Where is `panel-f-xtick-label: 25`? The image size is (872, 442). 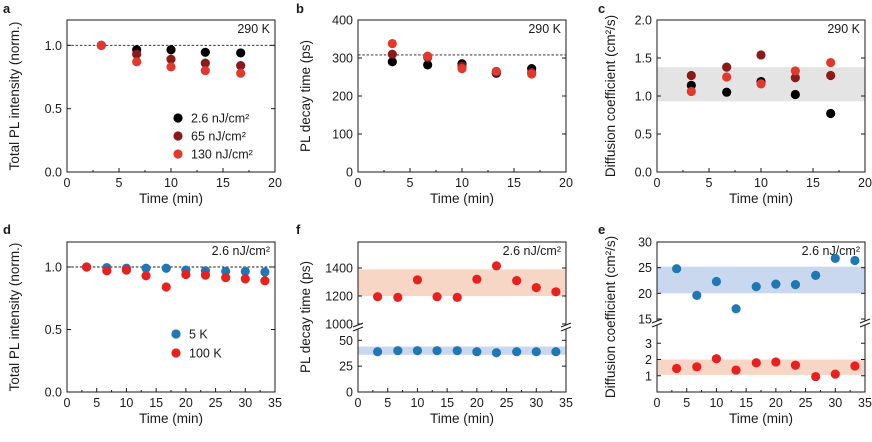 panel-f-xtick-label: 25 is located at coordinates (507, 403).